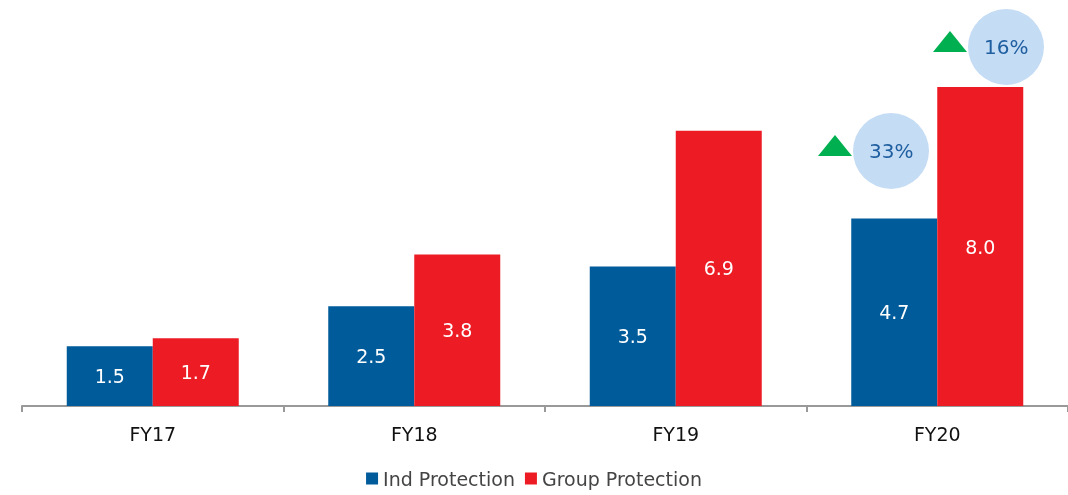 The height and width of the screenshot is (495, 1068). What do you see at coordinates (676, 433) in the screenshot?
I see `x-tick-label: FY19` at bounding box center [676, 433].